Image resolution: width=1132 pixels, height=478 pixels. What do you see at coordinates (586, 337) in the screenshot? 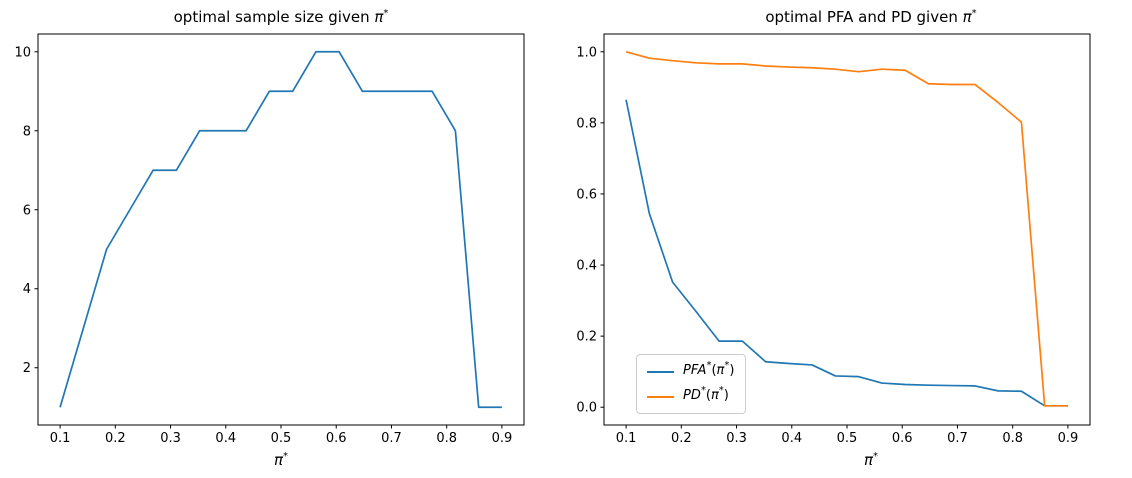
I see `y-tick-label: 0.2` at bounding box center [586, 337].